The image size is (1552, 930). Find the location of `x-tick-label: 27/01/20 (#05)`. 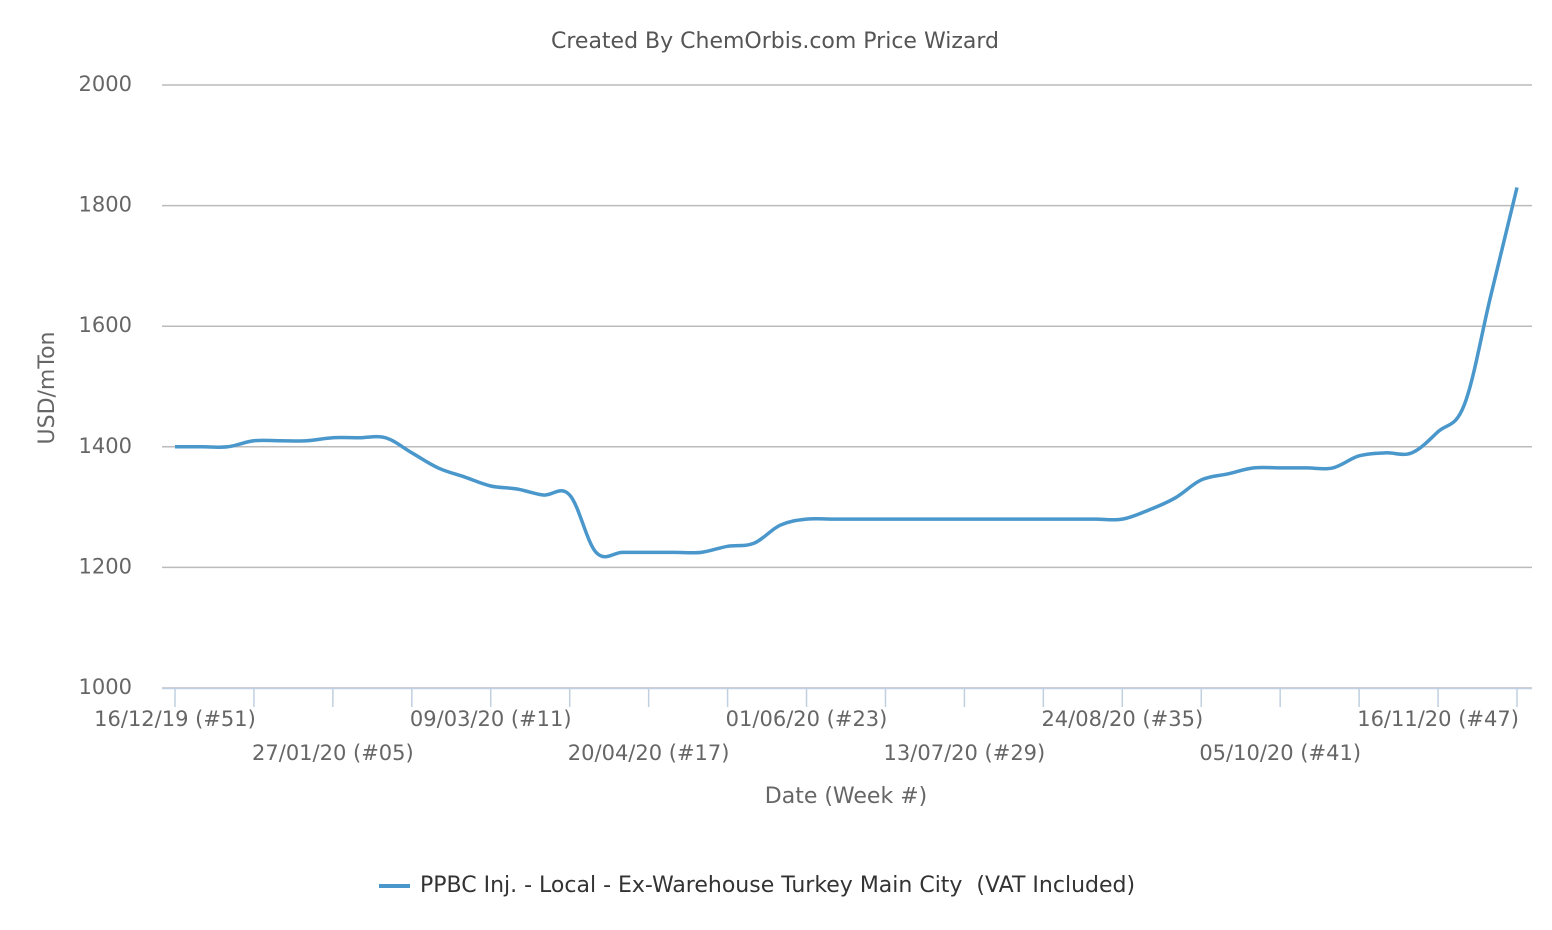

x-tick-label: 27/01/20 (#05) is located at coordinates (333, 753).